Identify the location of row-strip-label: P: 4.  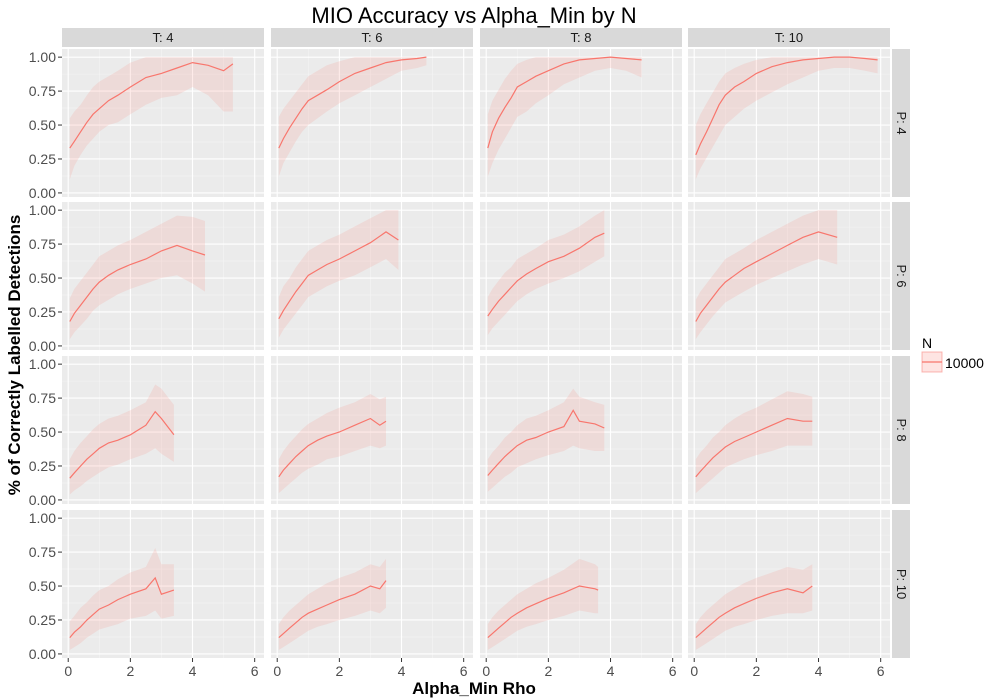
(901, 122).